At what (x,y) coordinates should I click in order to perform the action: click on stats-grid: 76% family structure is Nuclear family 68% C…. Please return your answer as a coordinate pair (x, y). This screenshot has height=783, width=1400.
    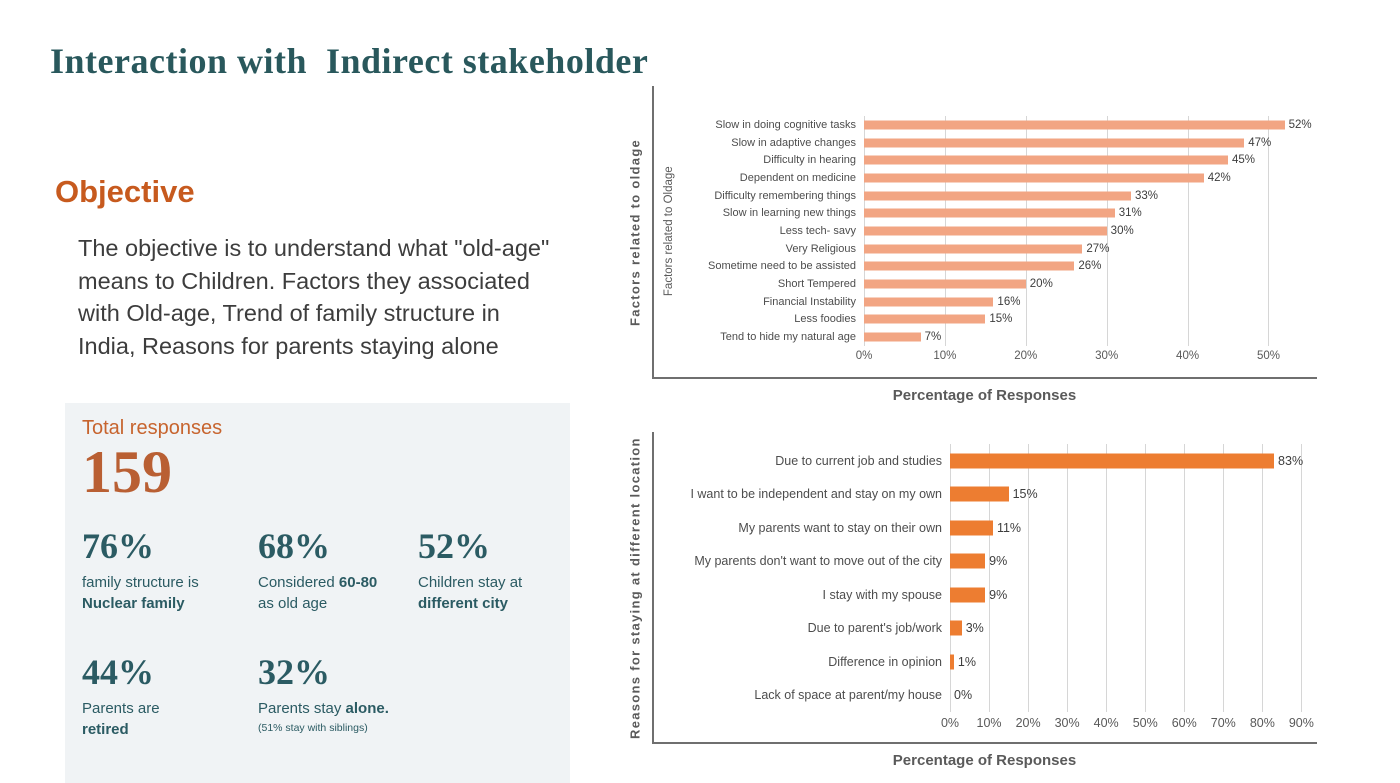
    Looking at the image, I should click on (317, 634).